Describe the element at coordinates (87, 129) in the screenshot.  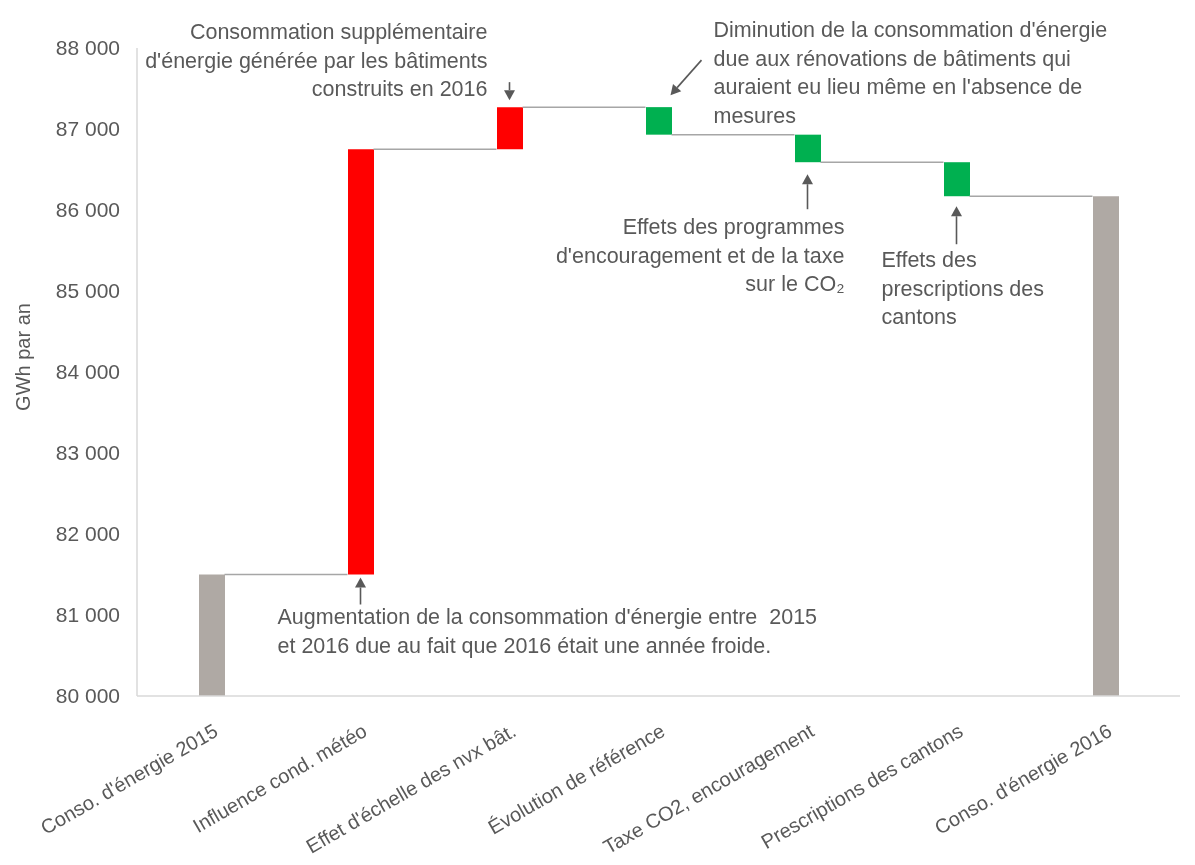
I see `y-tick-label: 87 000` at that location.